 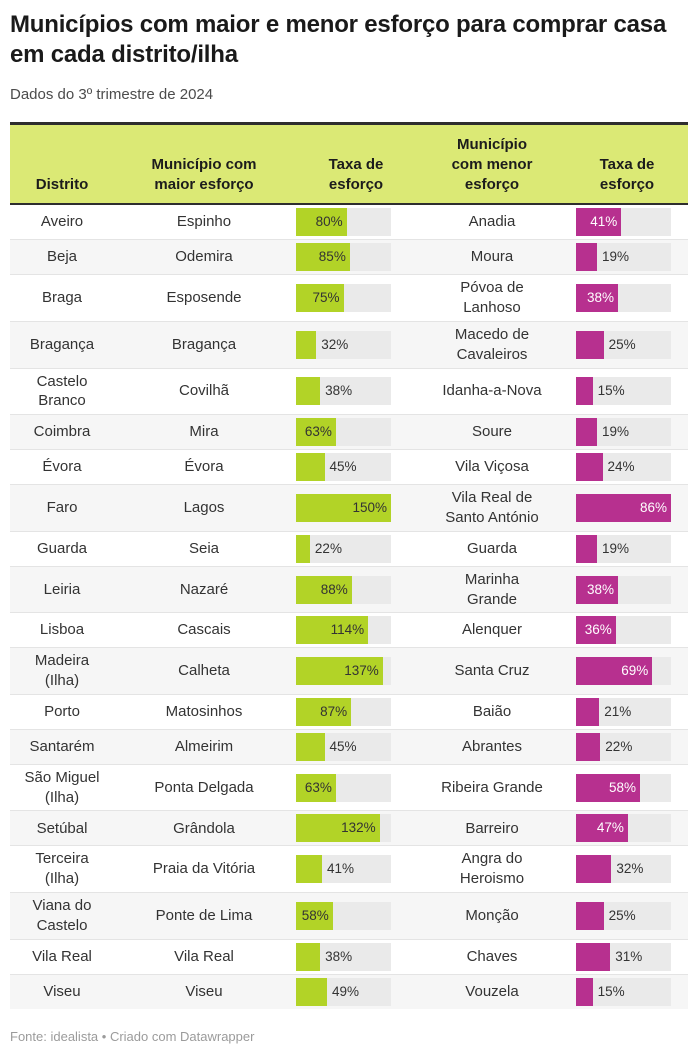 What do you see at coordinates (62, 391) in the screenshot?
I see `district-name: Castelo Branco` at bounding box center [62, 391].